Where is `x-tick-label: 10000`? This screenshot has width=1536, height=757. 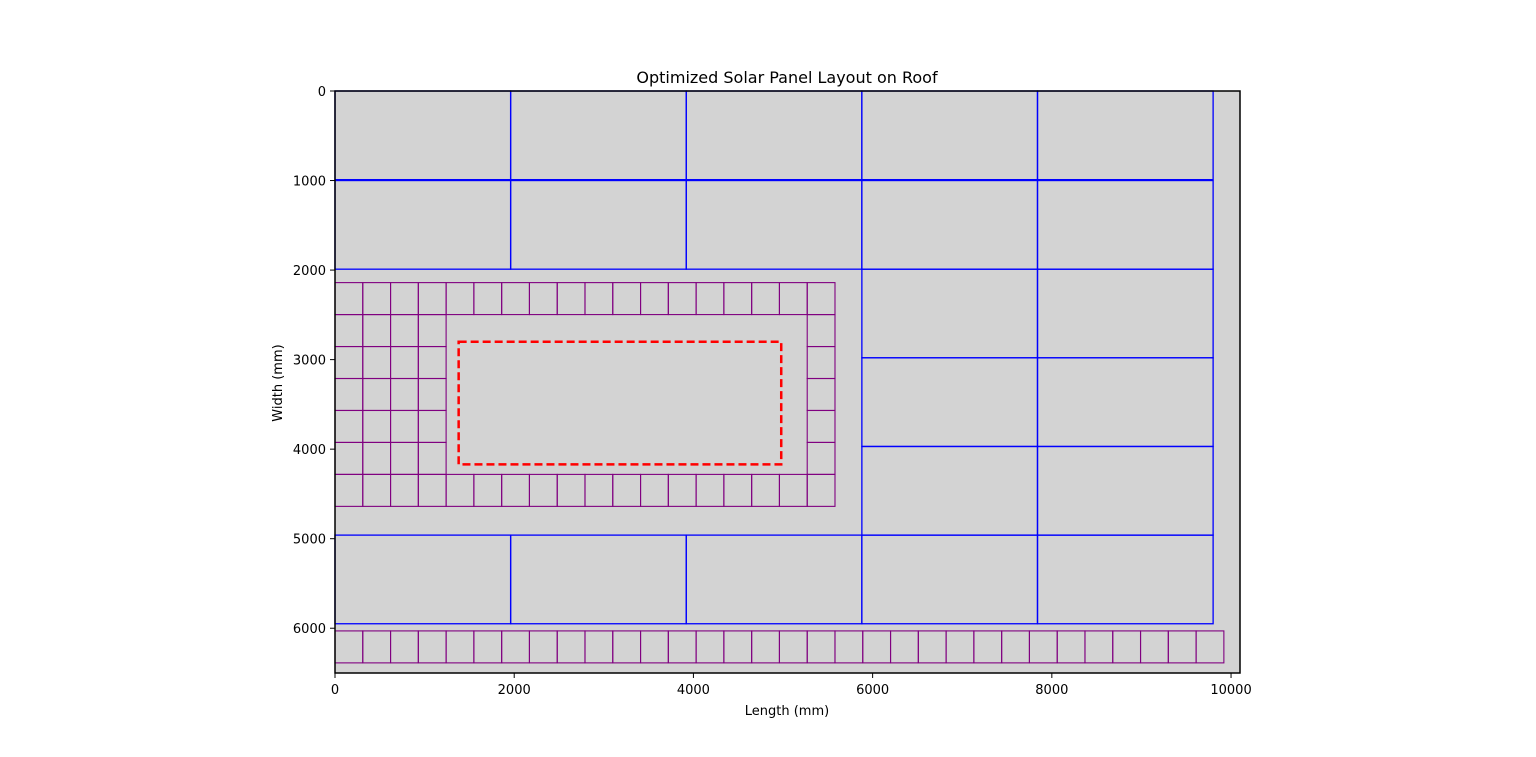 x-tick-label: 10000 is located at coordinates (1230, 690).